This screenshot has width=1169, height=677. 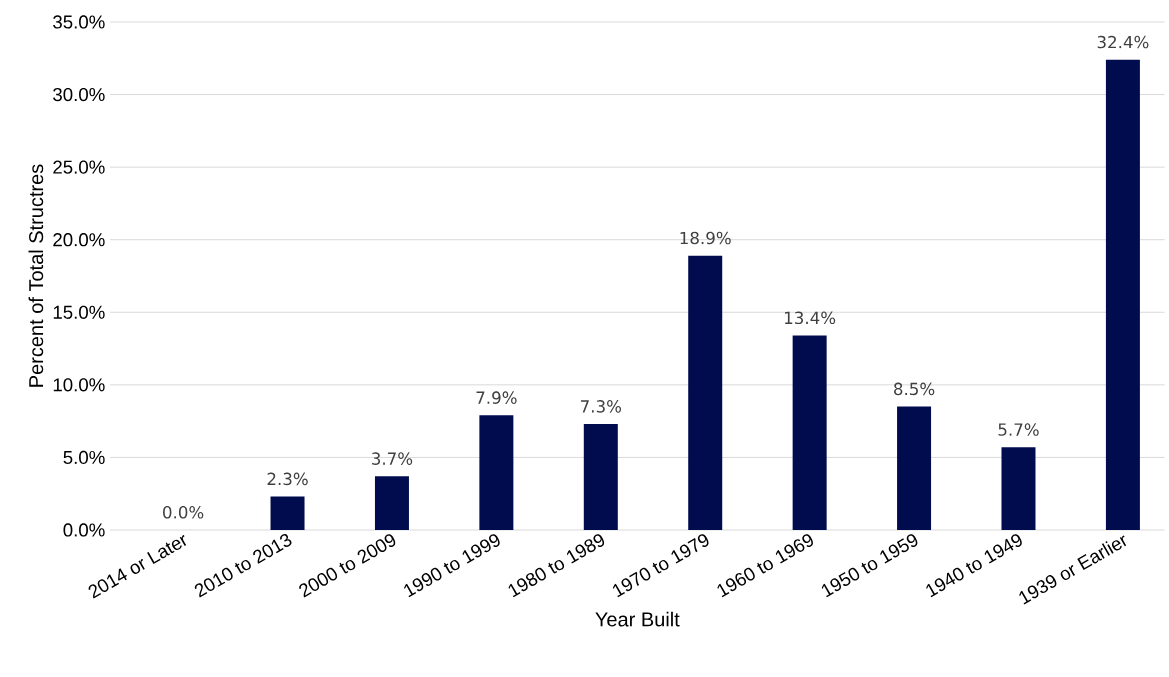 I want to click on x-tick-label: 1990 to 1999, so click(x=452, y=566).